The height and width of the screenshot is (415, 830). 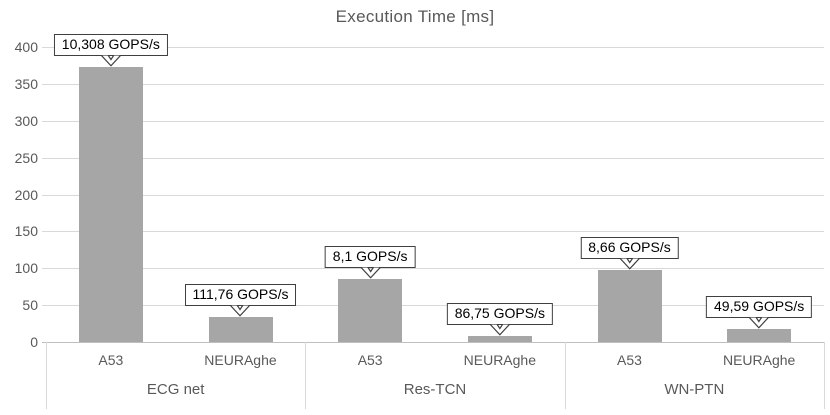 What do you see at coordinates (500, 360) in the screenshot?
I see `x-category-label-res-tcn-neuraghe: NEURAghe` at bounding box center [500, 360].